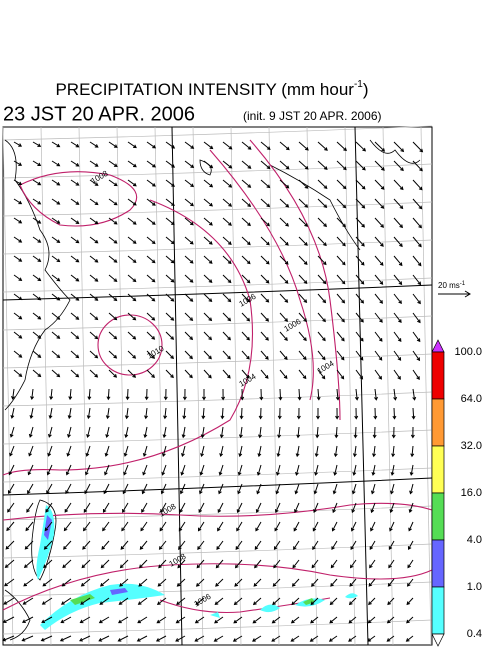 Image resolution: width=500 pixels, height=650 pixels. What do you see at coordinates (217, 292) in the screenshot?
I see `lat-line` at bounding box center [217, 292].